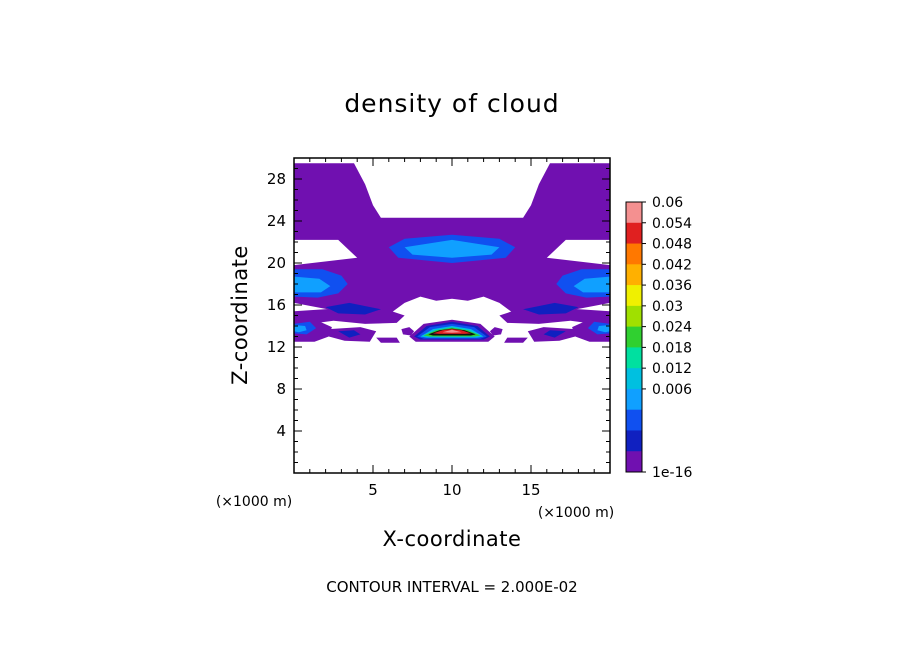 Image resolution: width=904 pixels, height=654 pixels. I want to click on x-tick-label: 15, so click(530, 490).